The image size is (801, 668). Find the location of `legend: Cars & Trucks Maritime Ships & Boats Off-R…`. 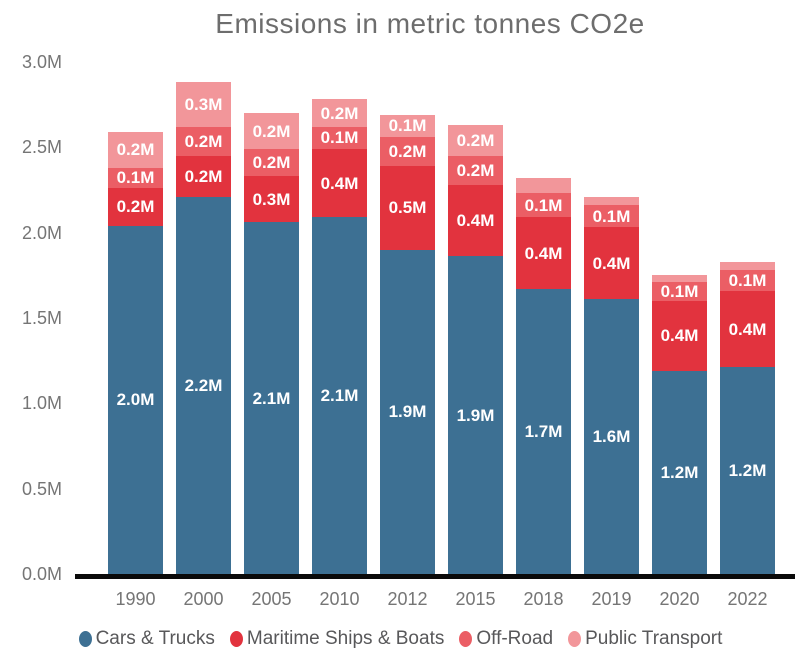

legend: Cars & Trucks Maritime Ships & Boats Off-R… is located at coordinates (400, 639).